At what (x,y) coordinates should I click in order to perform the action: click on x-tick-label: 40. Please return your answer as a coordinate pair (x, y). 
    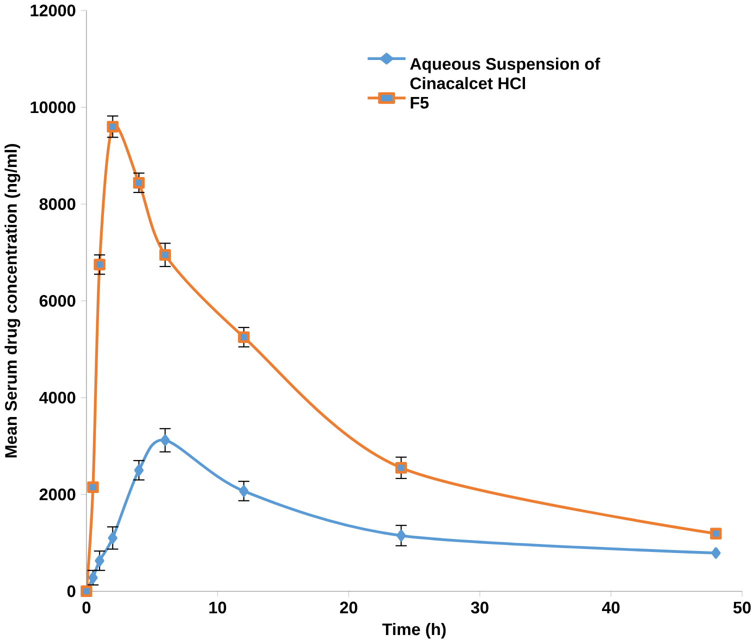
    Looking at the image, I should click on (611, 608).